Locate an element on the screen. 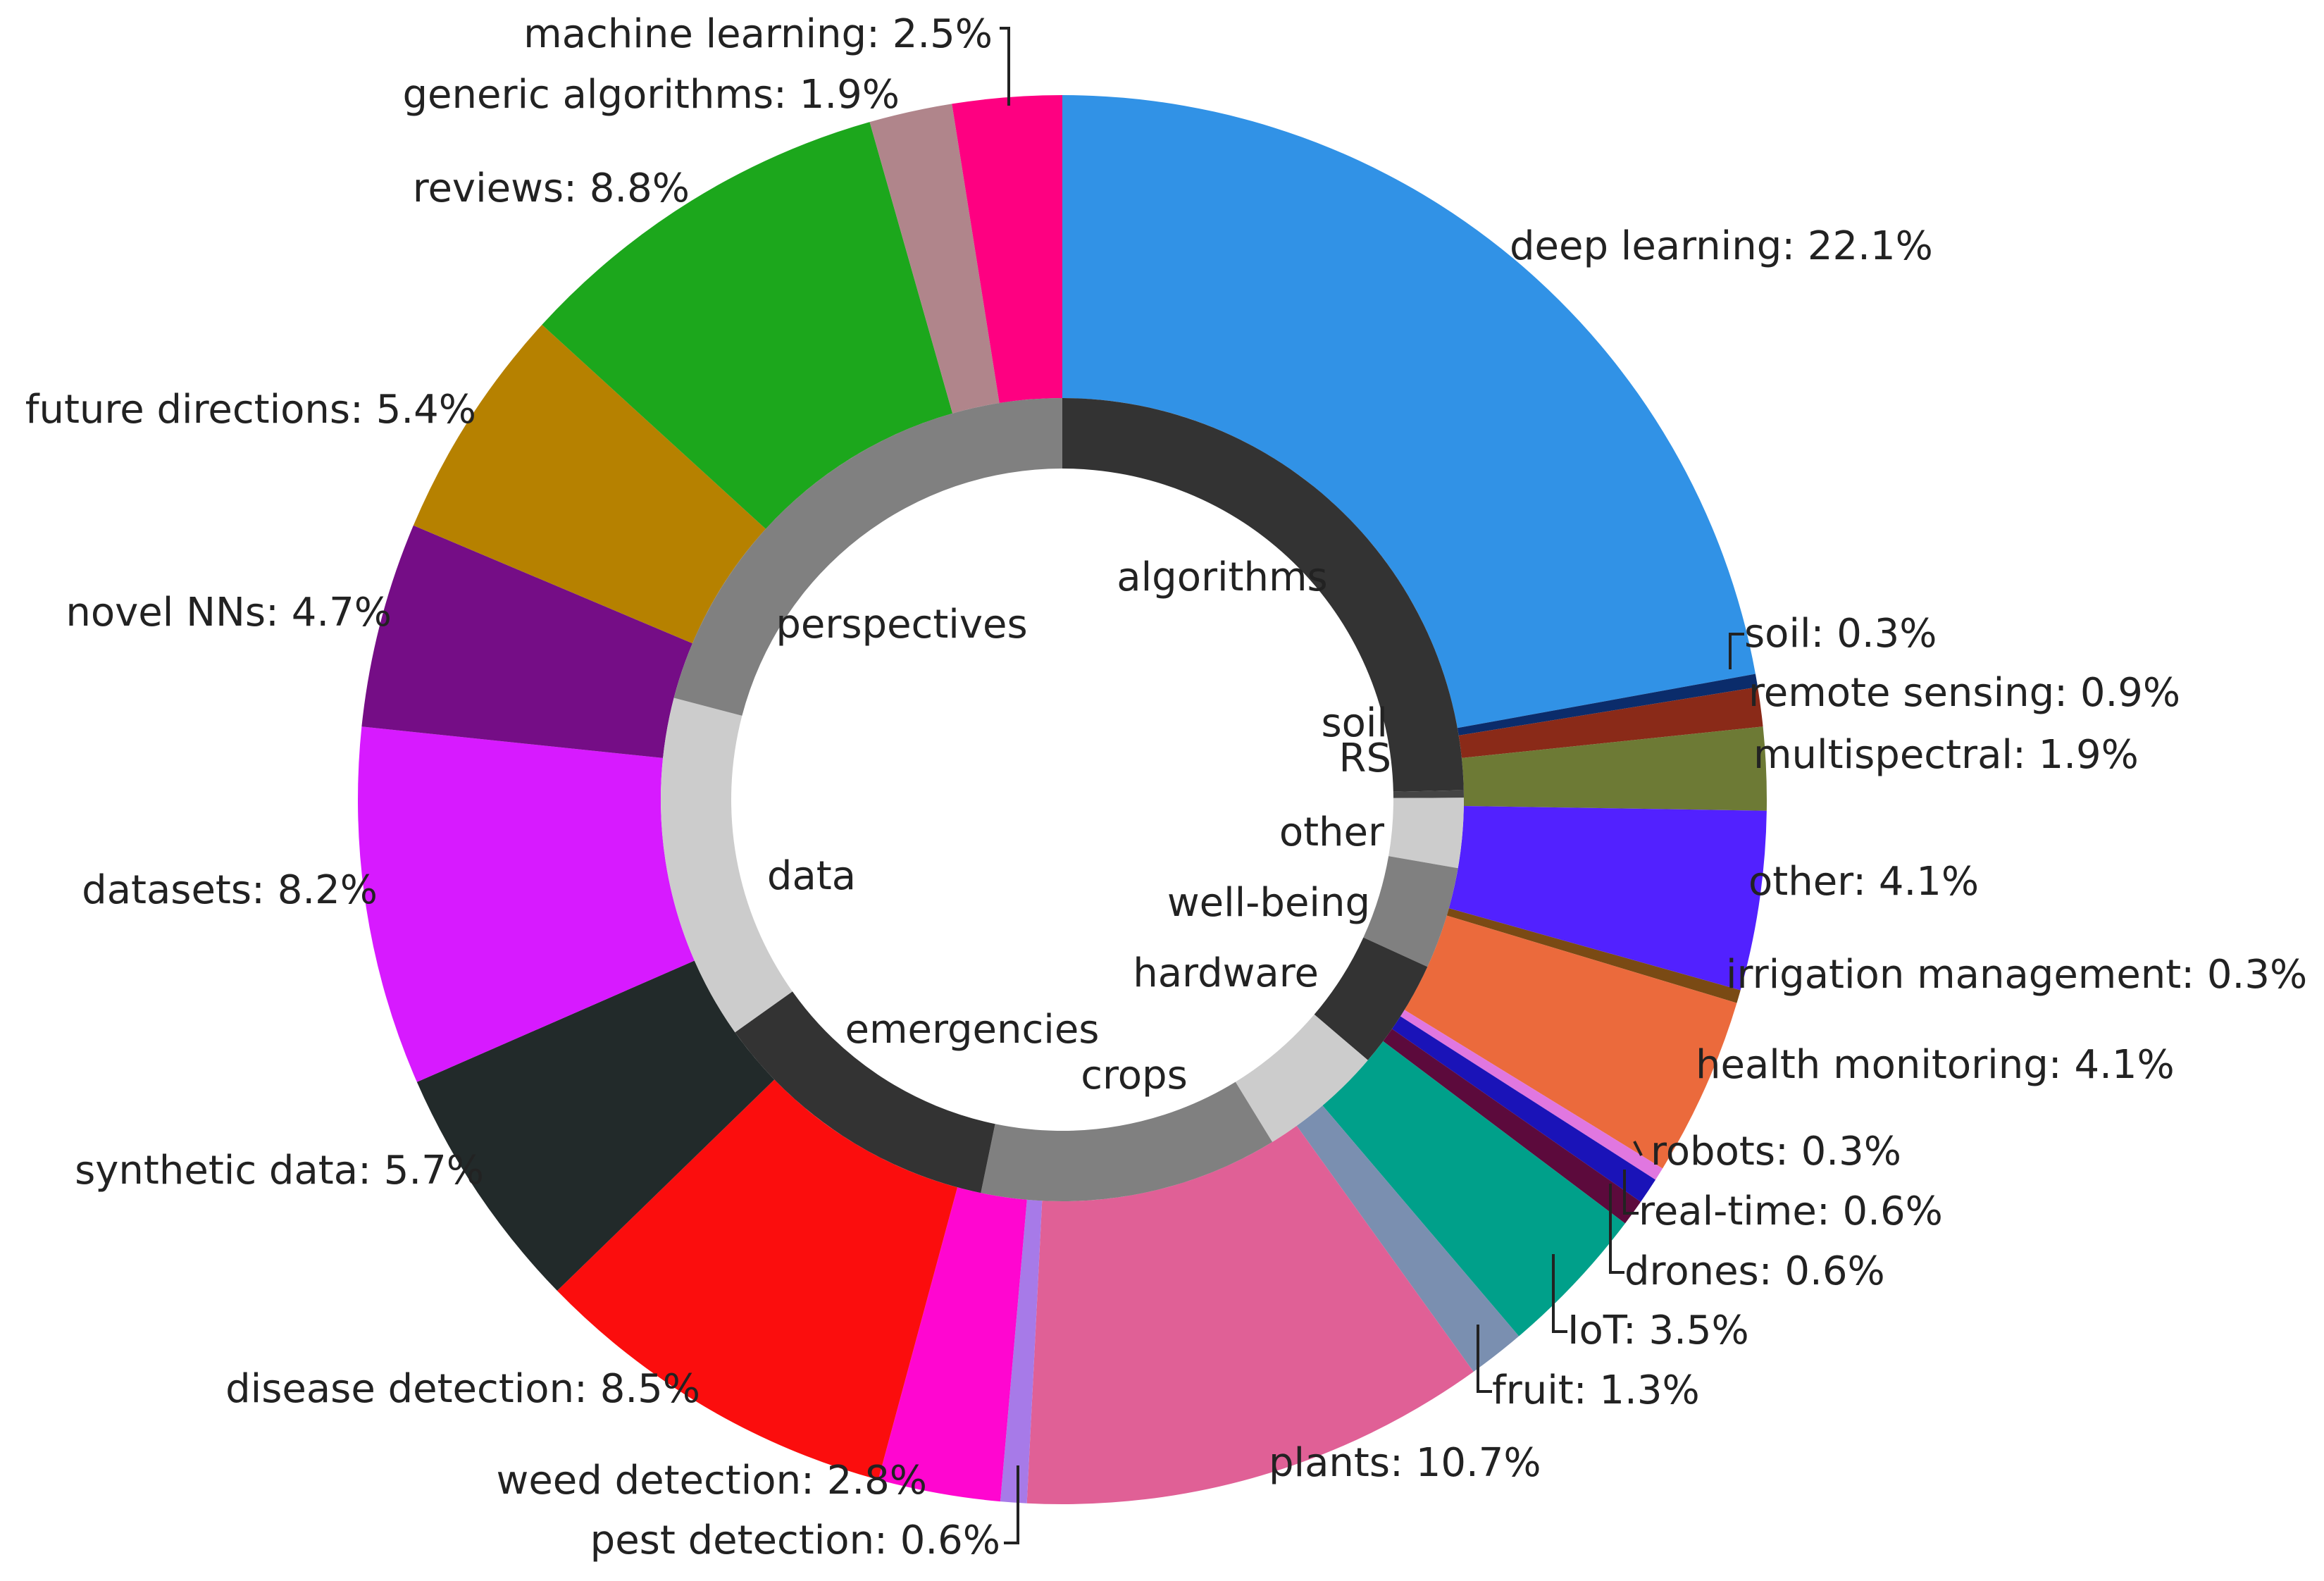 This screenshot has height=1581, width=2324. slice-pest-detection is located at coordinates (1021, 1351).